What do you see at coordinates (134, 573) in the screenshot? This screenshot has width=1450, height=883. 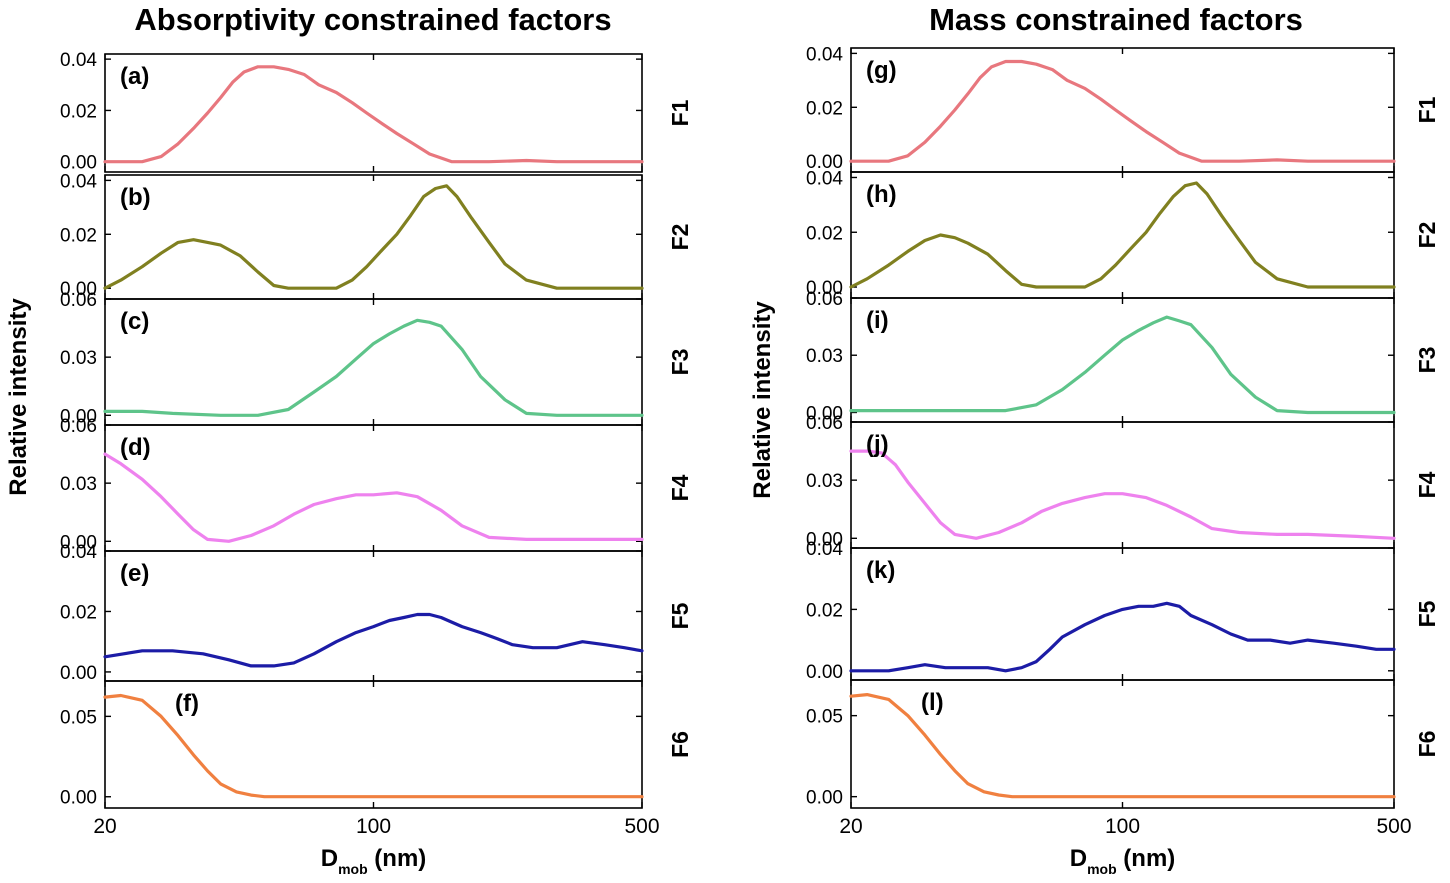 I see `panel-label: (e)` at bounding box center [134, 573].